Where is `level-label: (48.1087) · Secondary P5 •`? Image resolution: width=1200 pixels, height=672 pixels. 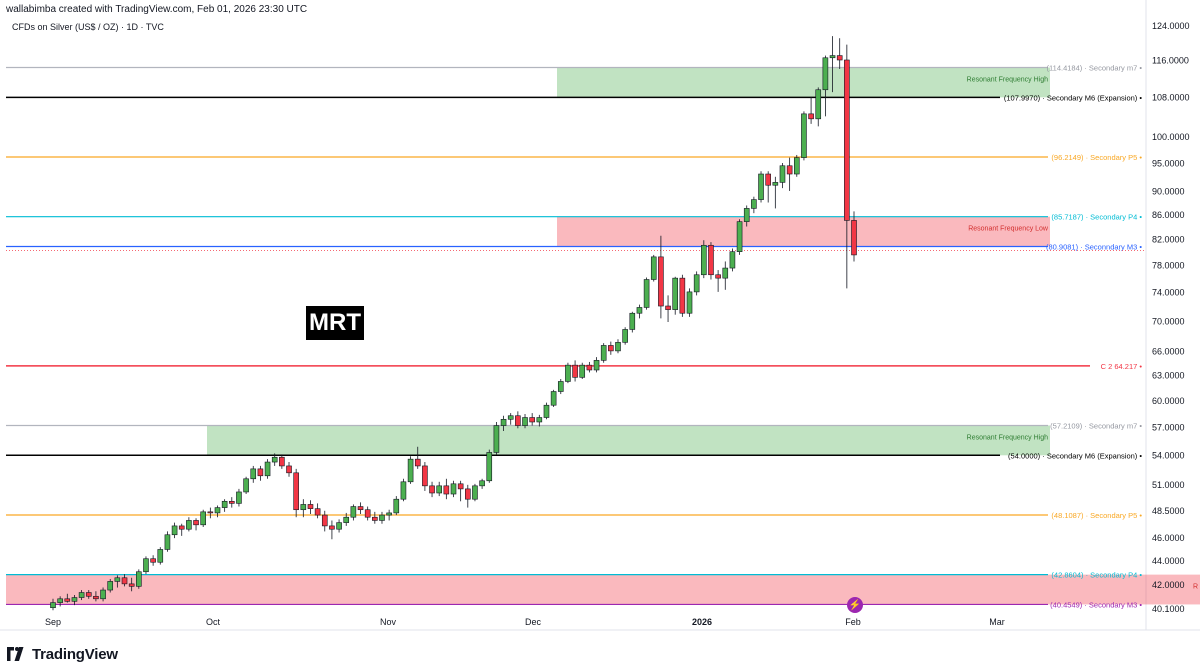
level-label: (48.1087) · Secondary P5 • is located at coordinates (1096, 515).